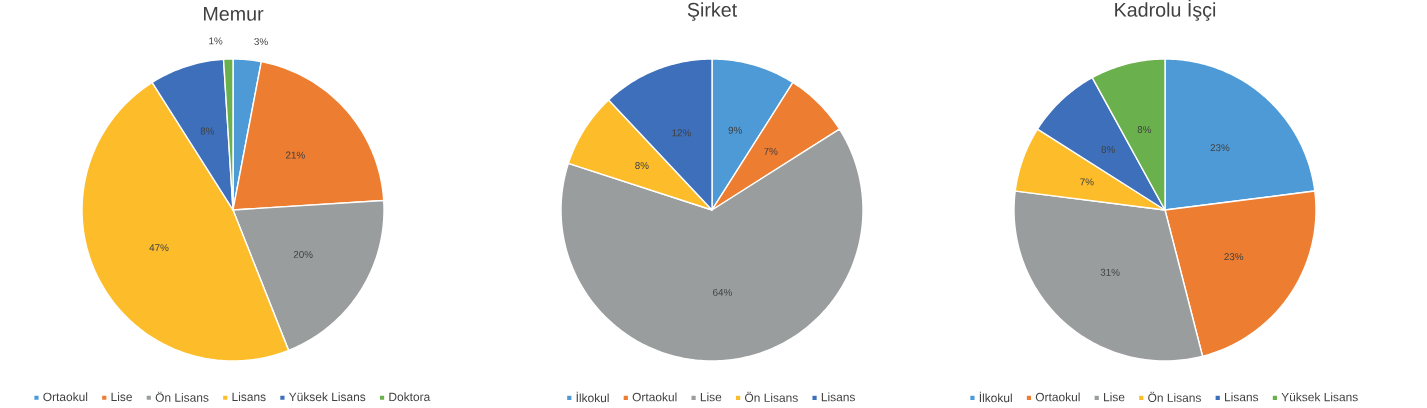 Image resolution: width=1427 pixels, height=408 pixels. What do you see at coordinates (234, 14) in the screenshot?
I see `chart-title: Memur` at bounding box center [234, 14].